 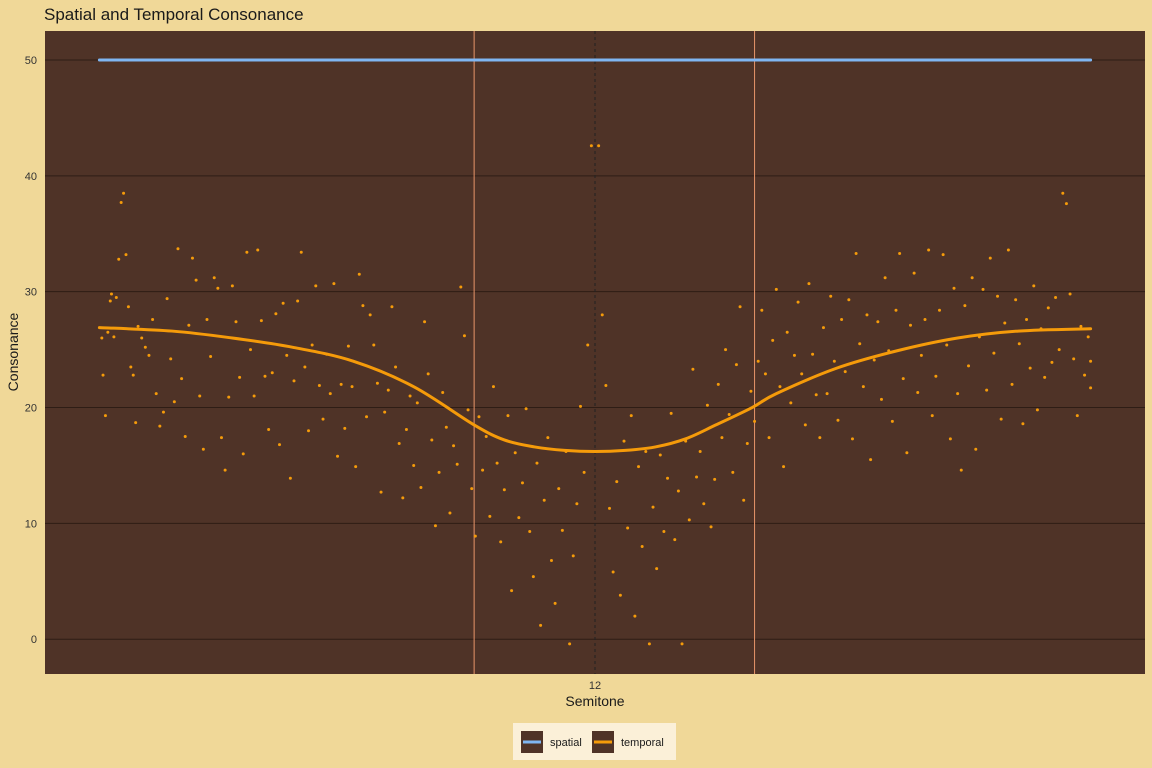 I want to click on legend: spatial temporal, so click(x=594, y=741).